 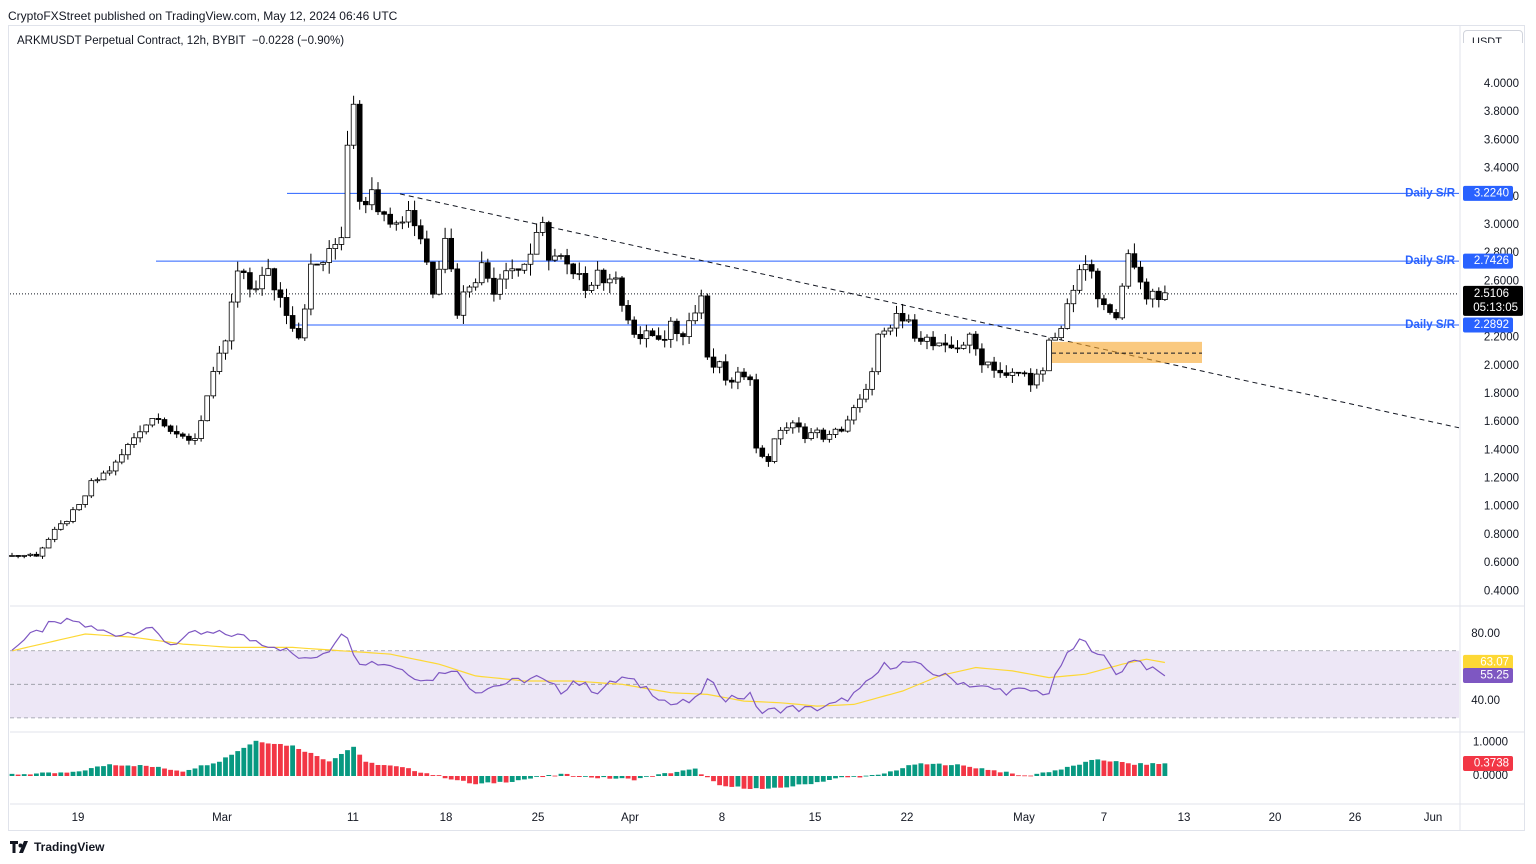 What do you see at coordinates (1127, 352) in the screenshot?
I see `demand-zone` at bounding box center [1127, 352].